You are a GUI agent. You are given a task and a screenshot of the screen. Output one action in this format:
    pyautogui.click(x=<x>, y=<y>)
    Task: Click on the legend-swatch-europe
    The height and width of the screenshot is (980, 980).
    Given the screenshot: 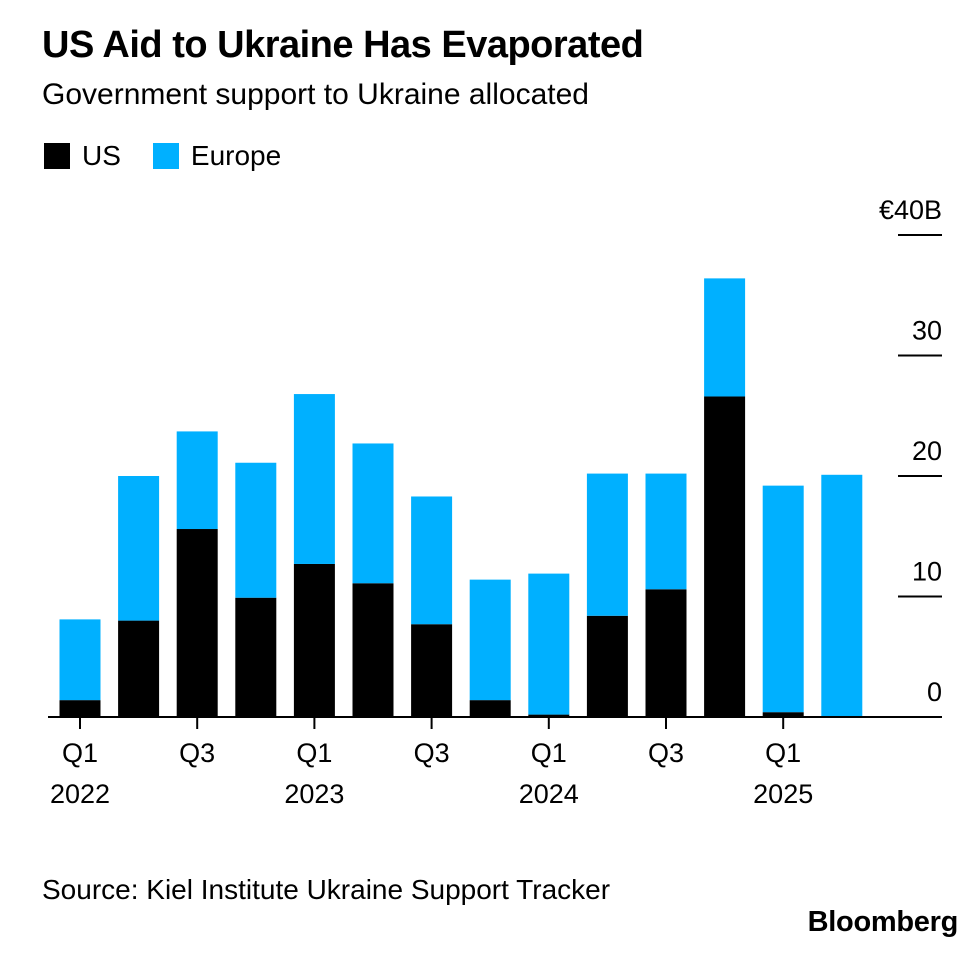 What is the action you would take?
    pyautogui.click(x=165, y=156)
    